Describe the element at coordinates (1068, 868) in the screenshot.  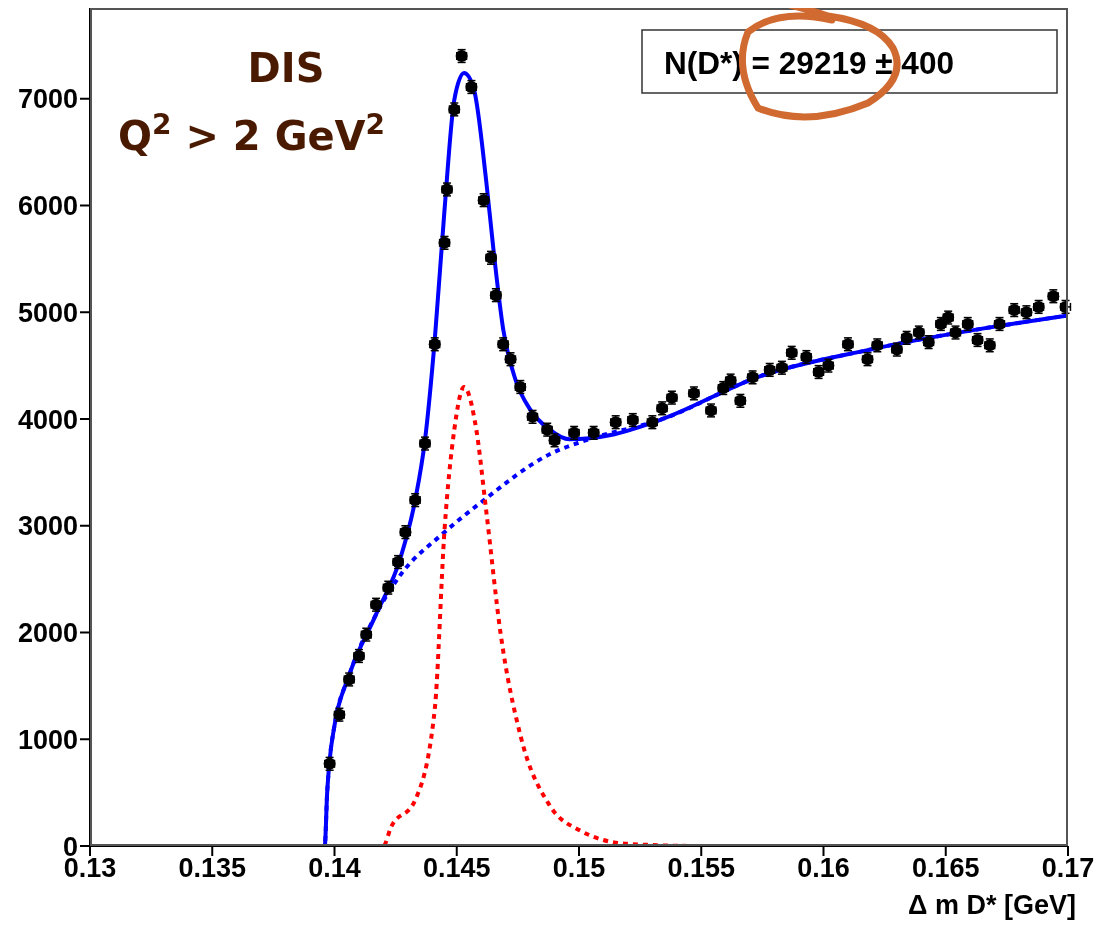
I see `x-tick-label: 0.17` at that location.